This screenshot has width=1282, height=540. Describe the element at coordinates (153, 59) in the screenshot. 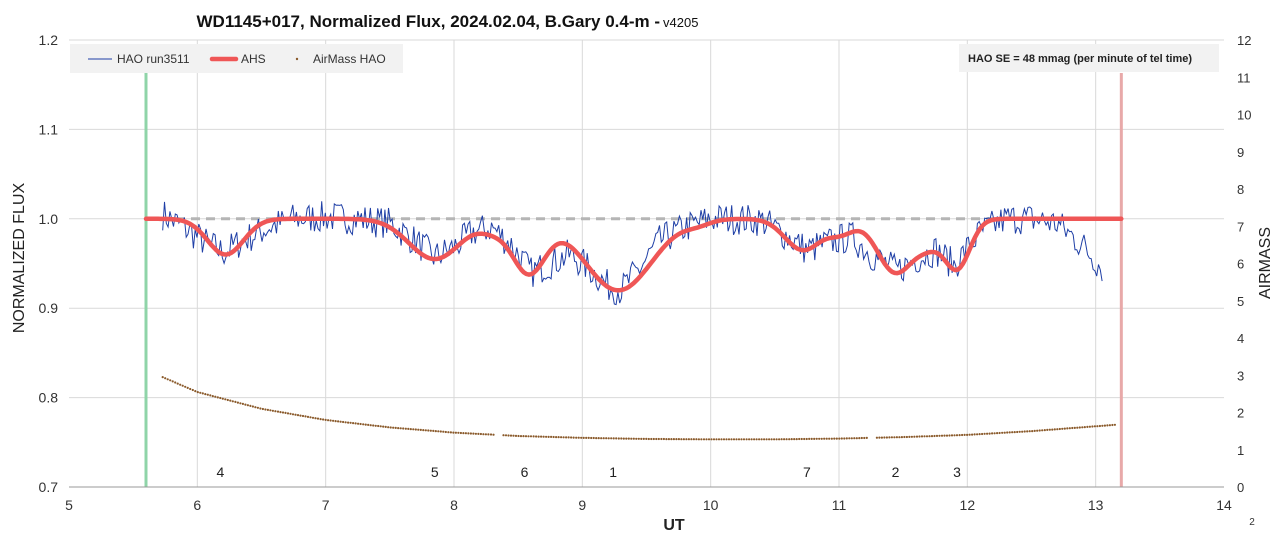

I see `legend-label-hao: HAO run3511` at that location.